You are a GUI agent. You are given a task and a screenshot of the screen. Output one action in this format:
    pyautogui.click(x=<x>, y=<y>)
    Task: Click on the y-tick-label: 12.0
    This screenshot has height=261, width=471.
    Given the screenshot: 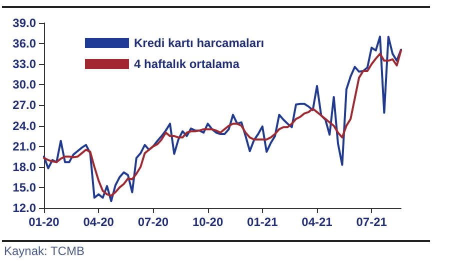 What is the action you would take?
    pyautogui.click(x=24, y=208)
    